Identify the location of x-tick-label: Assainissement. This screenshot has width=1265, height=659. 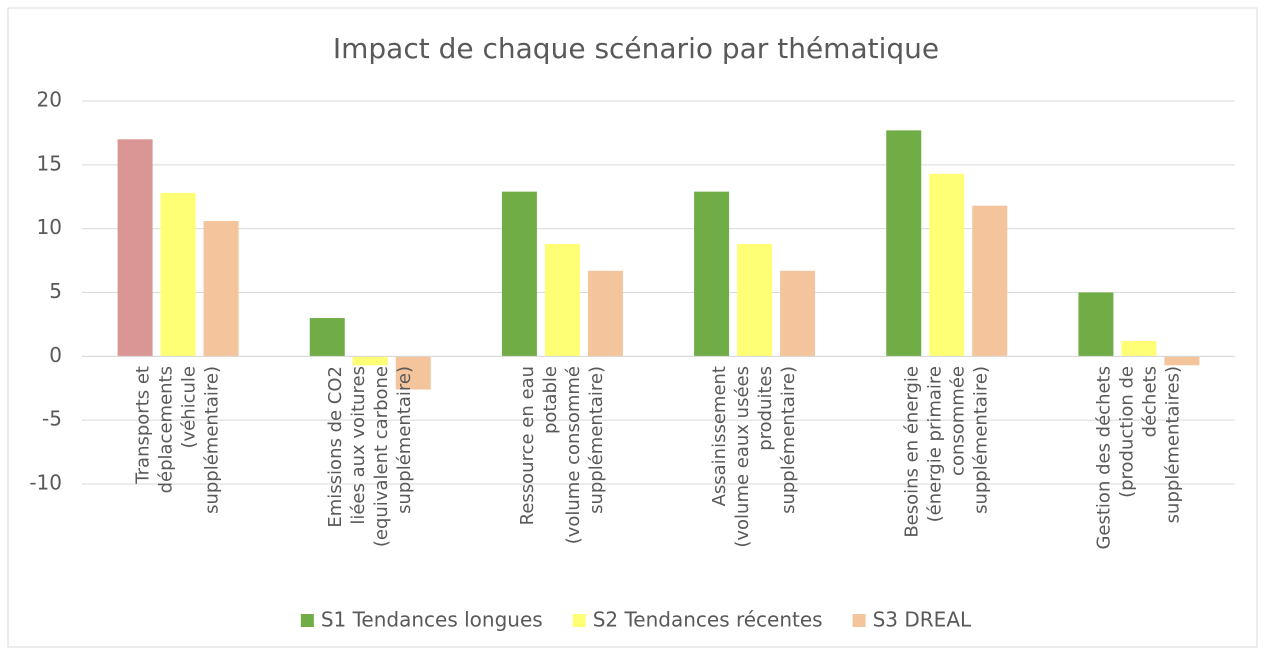
(719, 436).